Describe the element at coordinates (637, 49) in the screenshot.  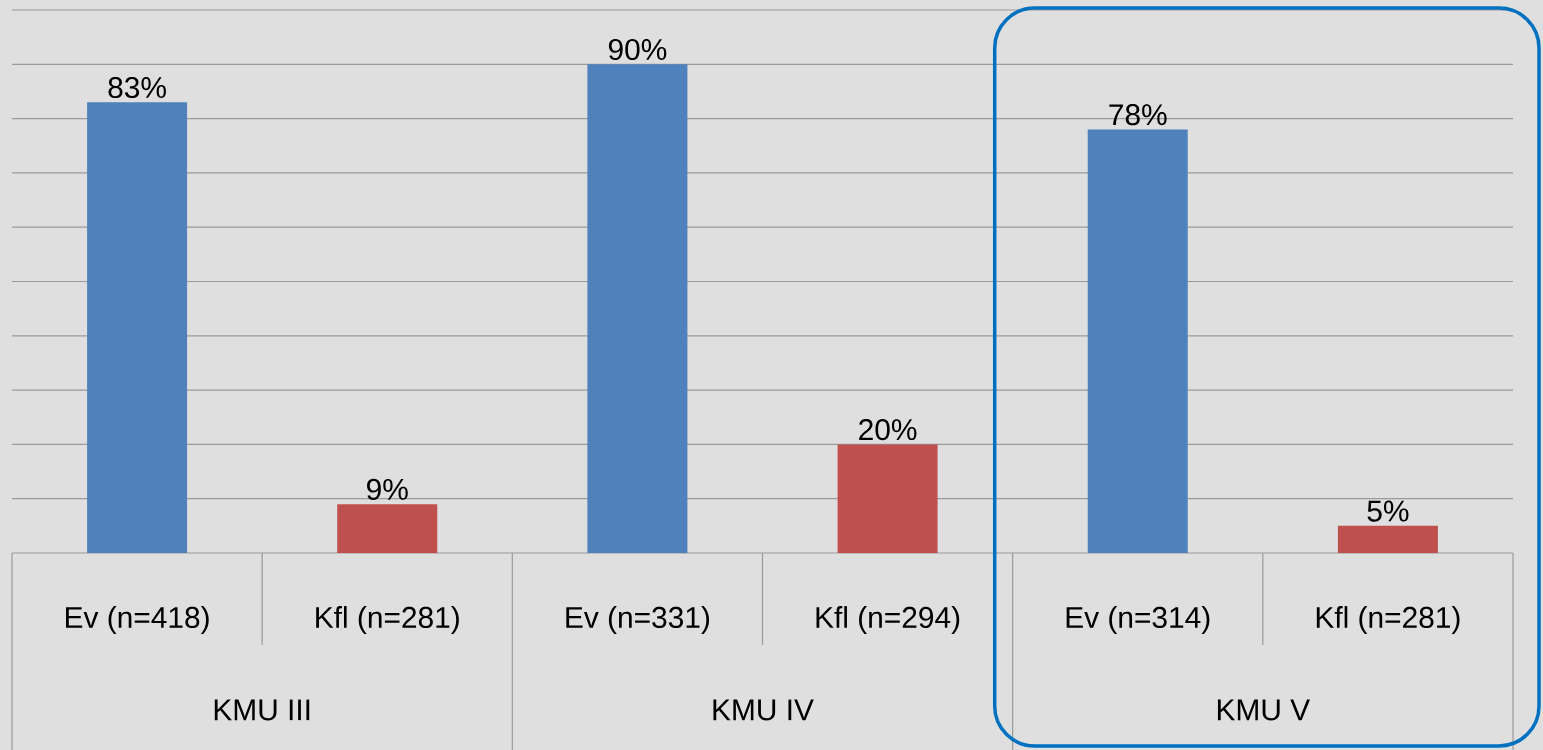
I see `data-label: 90%` at that location.